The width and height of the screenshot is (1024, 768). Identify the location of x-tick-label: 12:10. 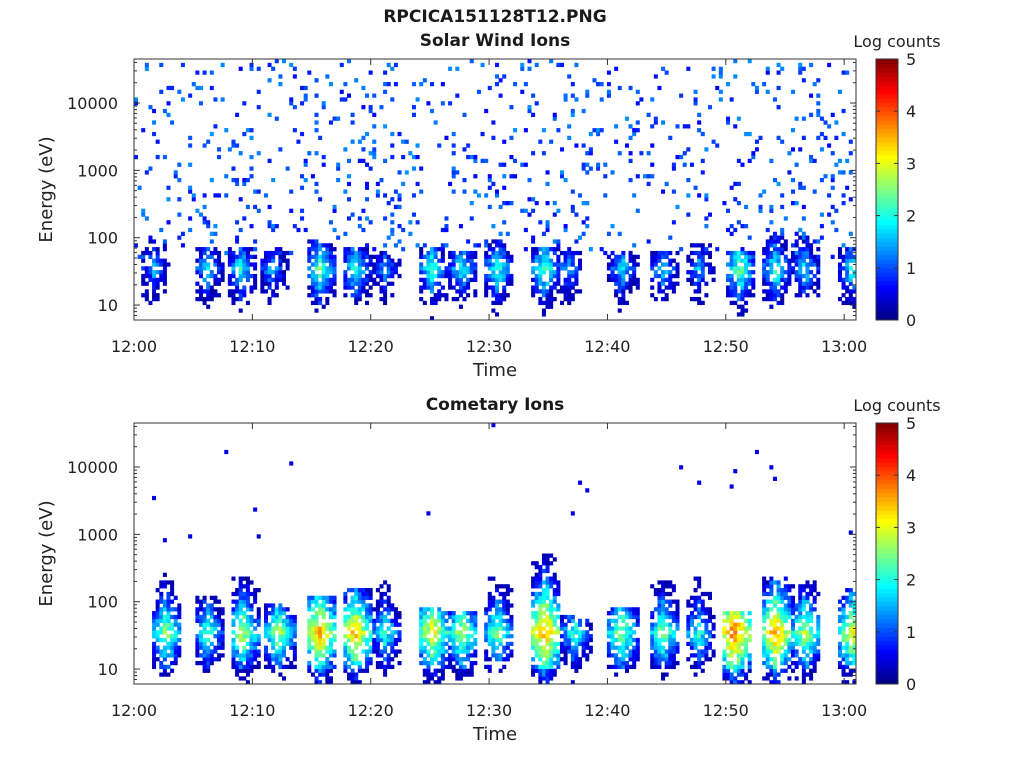
(252, 710).